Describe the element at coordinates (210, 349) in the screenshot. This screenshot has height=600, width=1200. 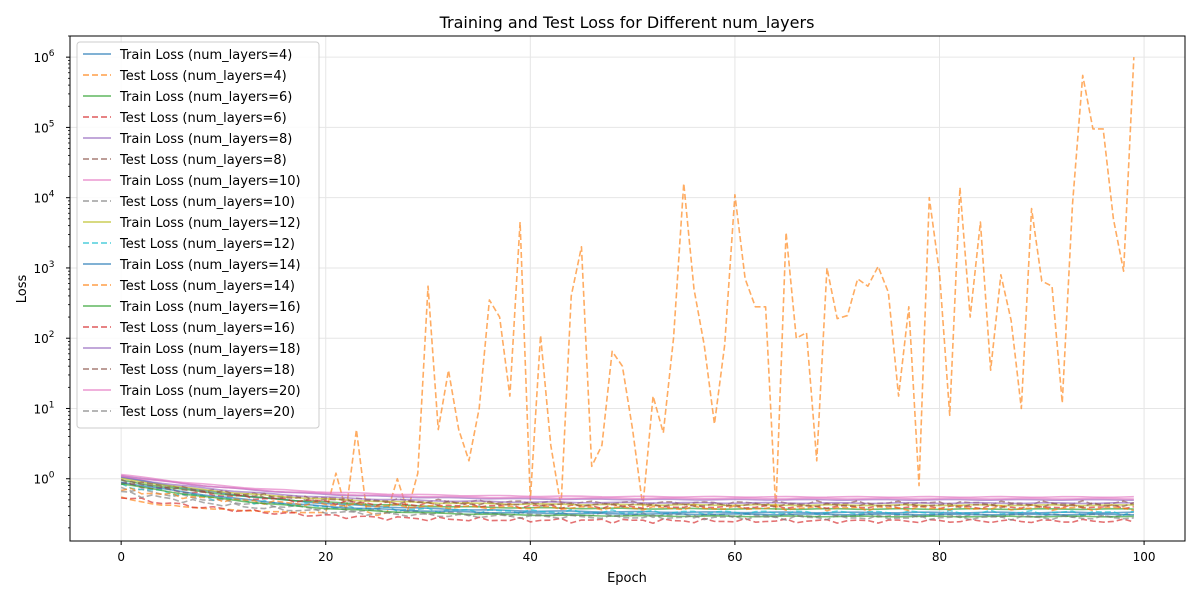
I see `legend-label: Train Loss (num_layers=18)` at that location.